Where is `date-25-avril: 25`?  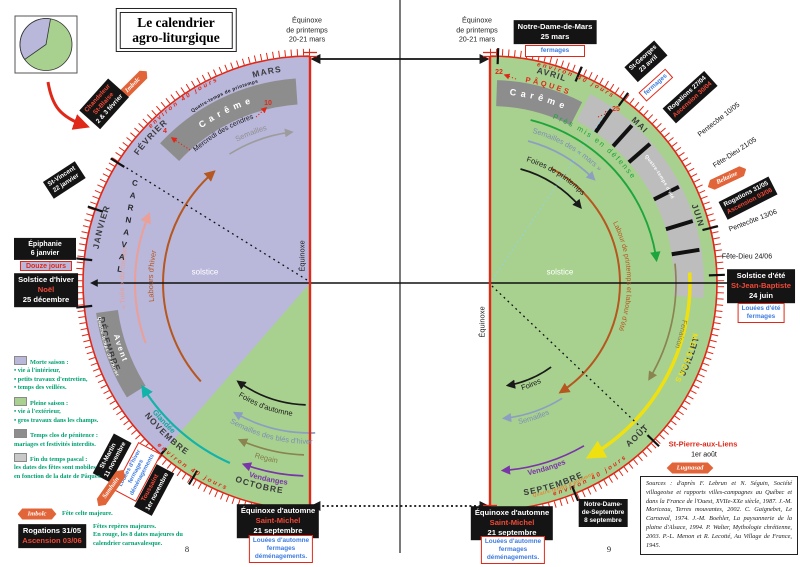 date-25-avril: 25 is located at coordinates (616, 109).